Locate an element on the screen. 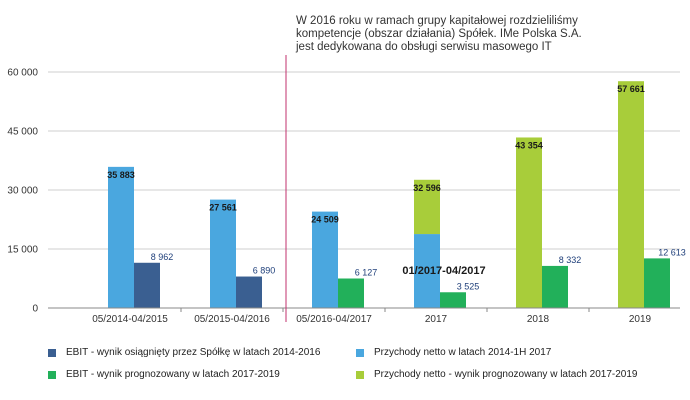 The image size is (690, 400). x-tick-label: 05/2015-04/2016 is located at coordinates (232, 319).